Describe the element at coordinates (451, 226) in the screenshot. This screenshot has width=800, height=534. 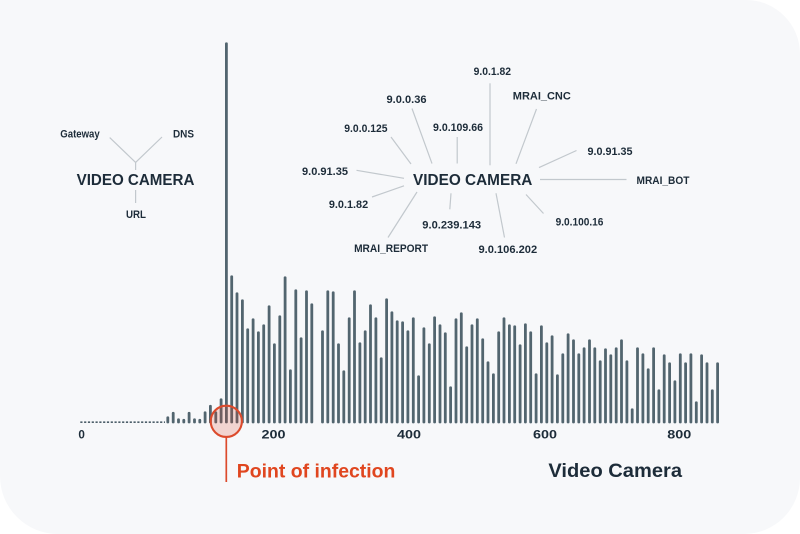
I see `svg-text: 9.0.239.143` at that location.